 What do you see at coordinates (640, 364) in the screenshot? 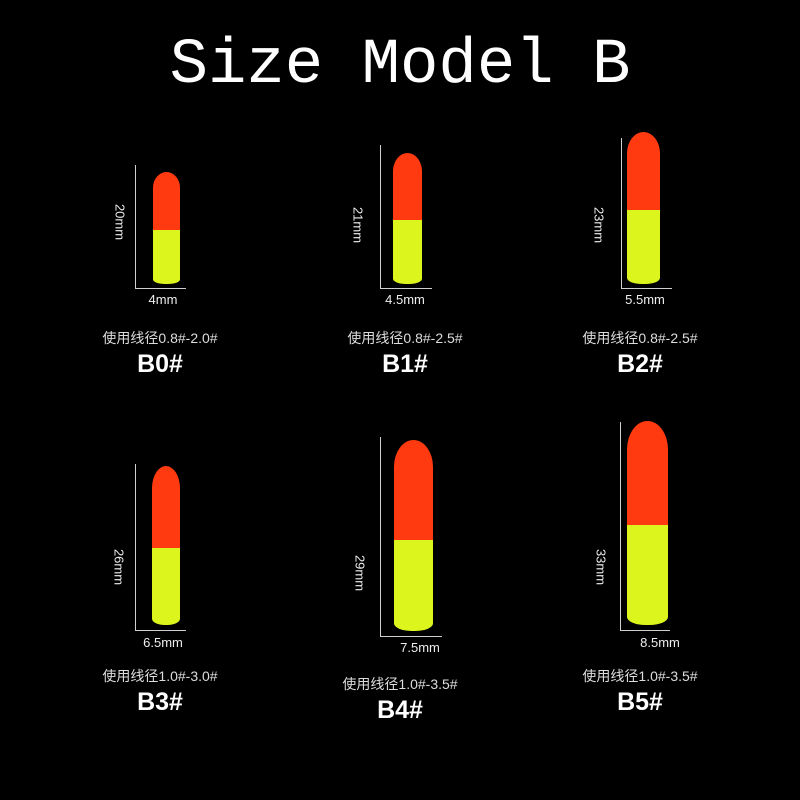
I see `model-name: B2#` at bounding box center [640, 364].